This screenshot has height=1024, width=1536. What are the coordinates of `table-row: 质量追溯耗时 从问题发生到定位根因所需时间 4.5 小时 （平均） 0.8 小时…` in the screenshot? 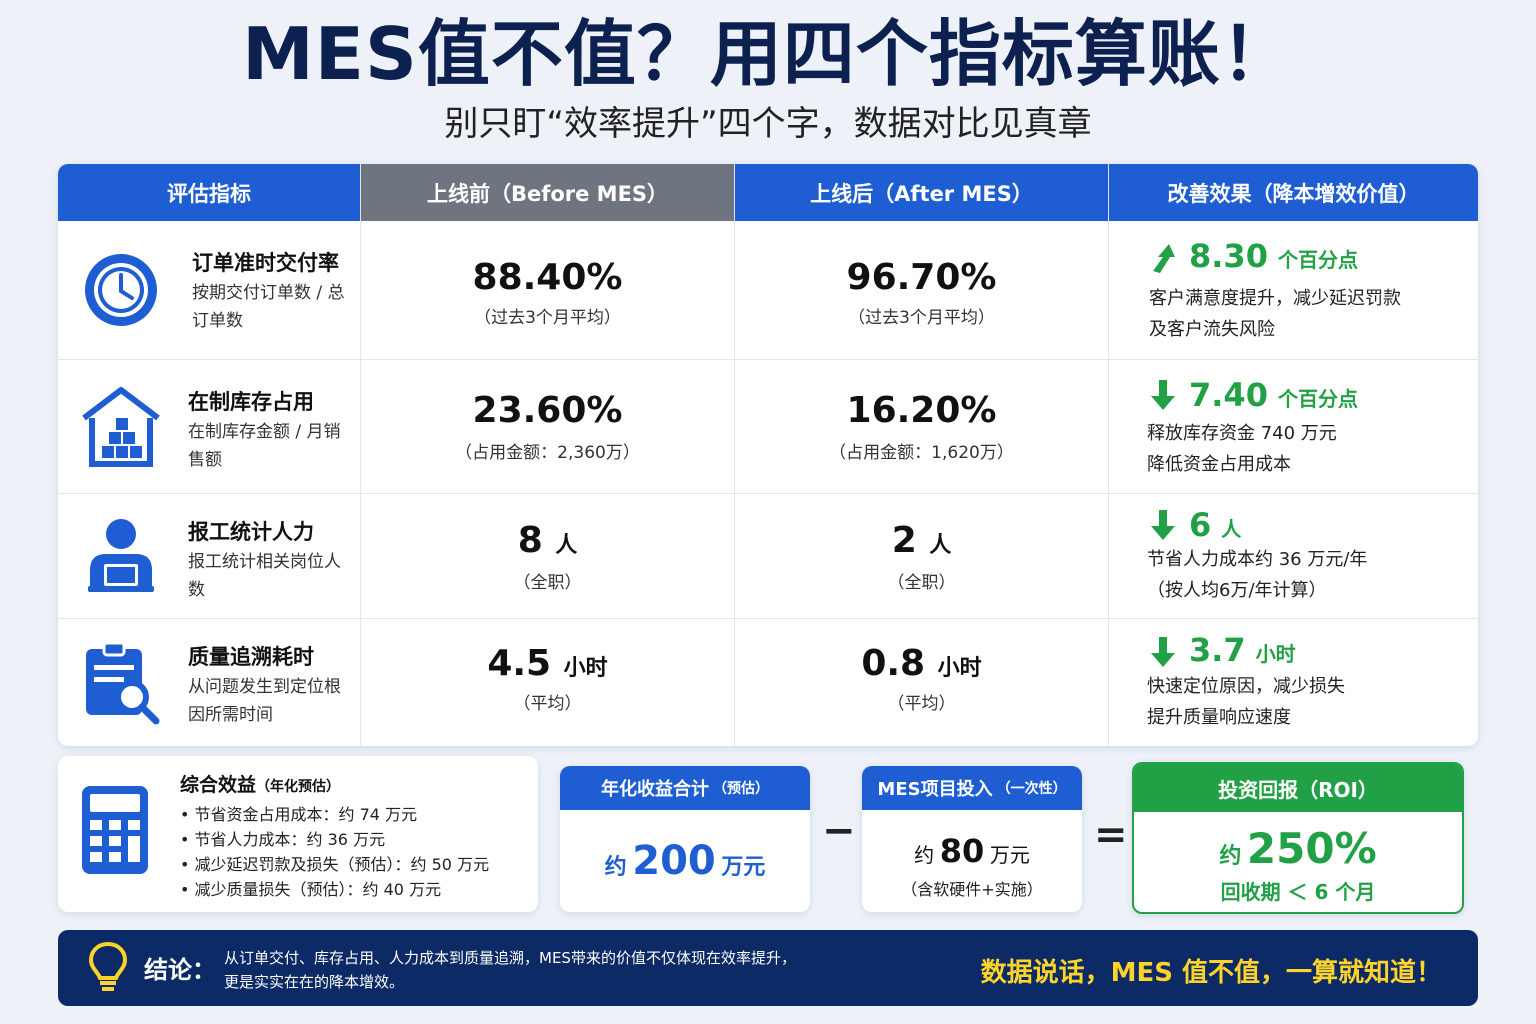 It's located at (768, 682).